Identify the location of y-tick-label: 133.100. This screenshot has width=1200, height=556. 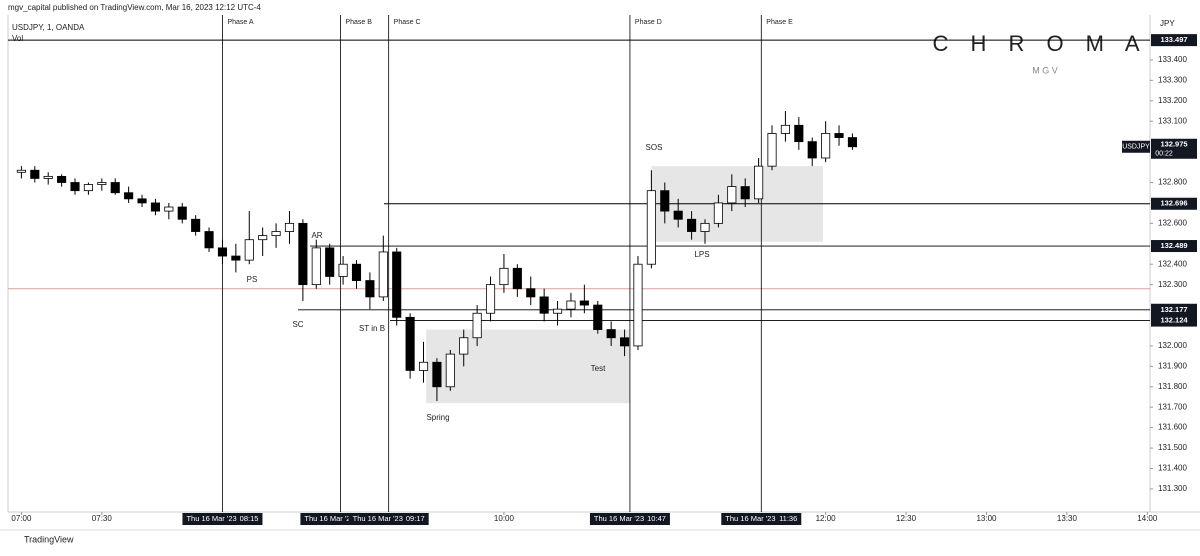
(1172, 120).